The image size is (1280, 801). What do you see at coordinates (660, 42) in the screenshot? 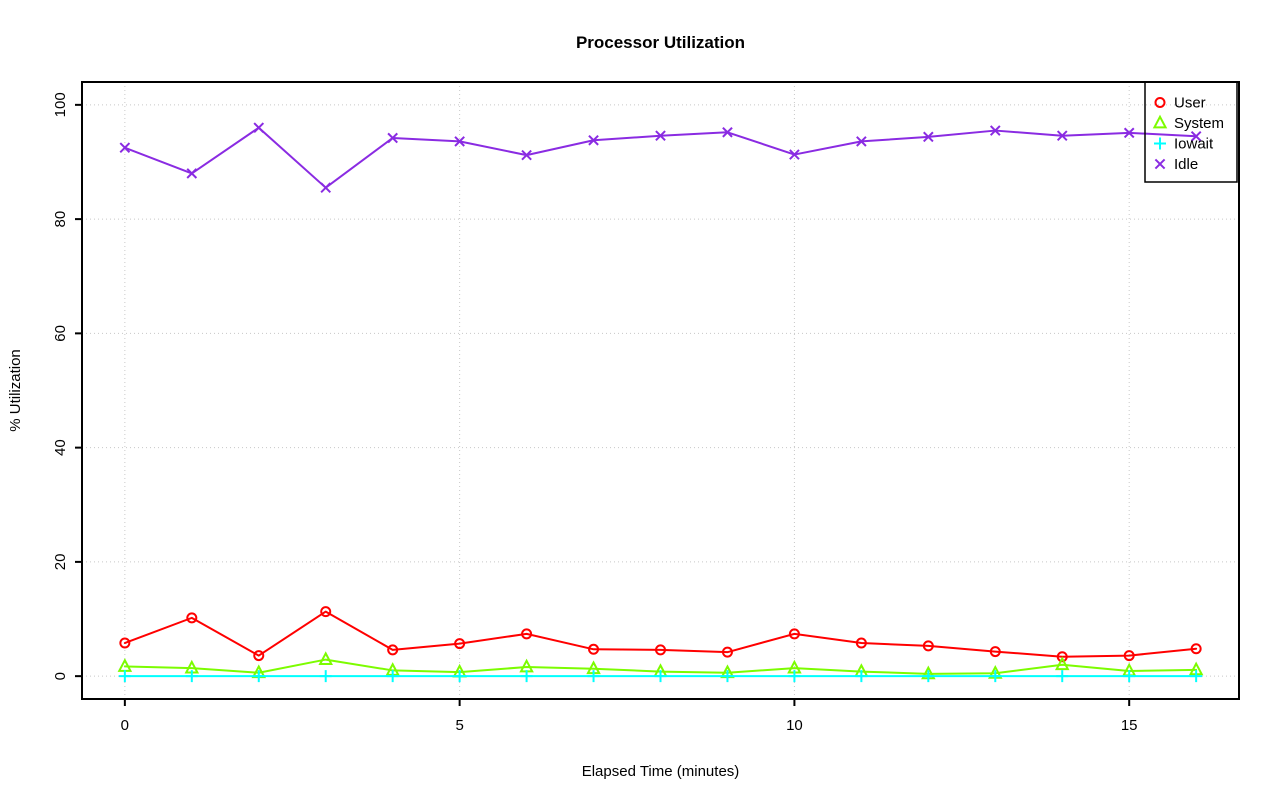
I see `chart-title: Processor Utilization` at bounding box center [660, 42].